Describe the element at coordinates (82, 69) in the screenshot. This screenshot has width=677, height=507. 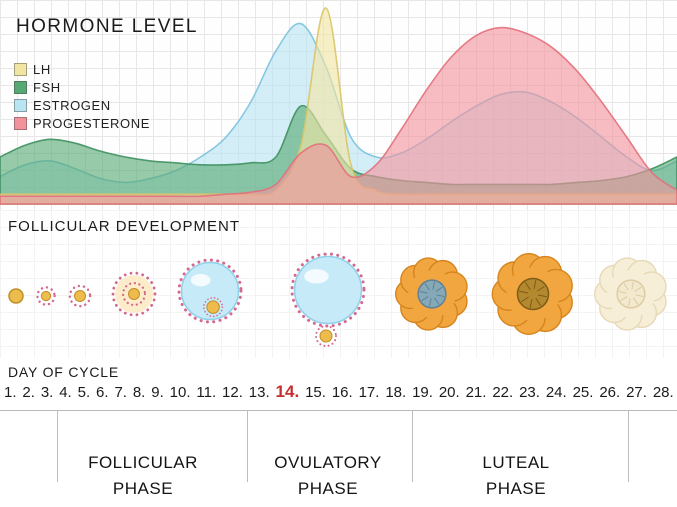
I see `legend-item-lh: LH` at that location.